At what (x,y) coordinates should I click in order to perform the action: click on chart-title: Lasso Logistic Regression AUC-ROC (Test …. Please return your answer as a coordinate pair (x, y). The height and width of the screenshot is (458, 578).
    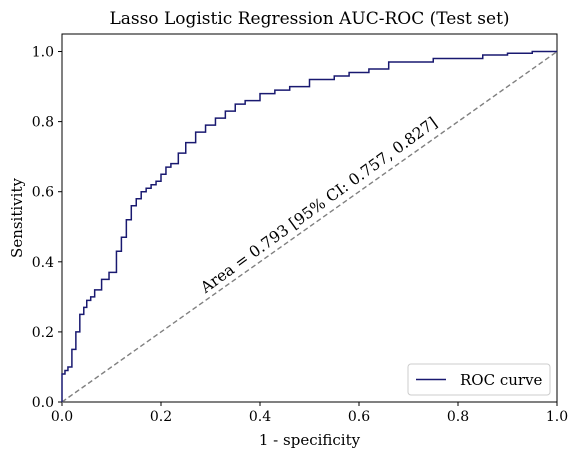
    Looking at the image, I should click on (309, 19).